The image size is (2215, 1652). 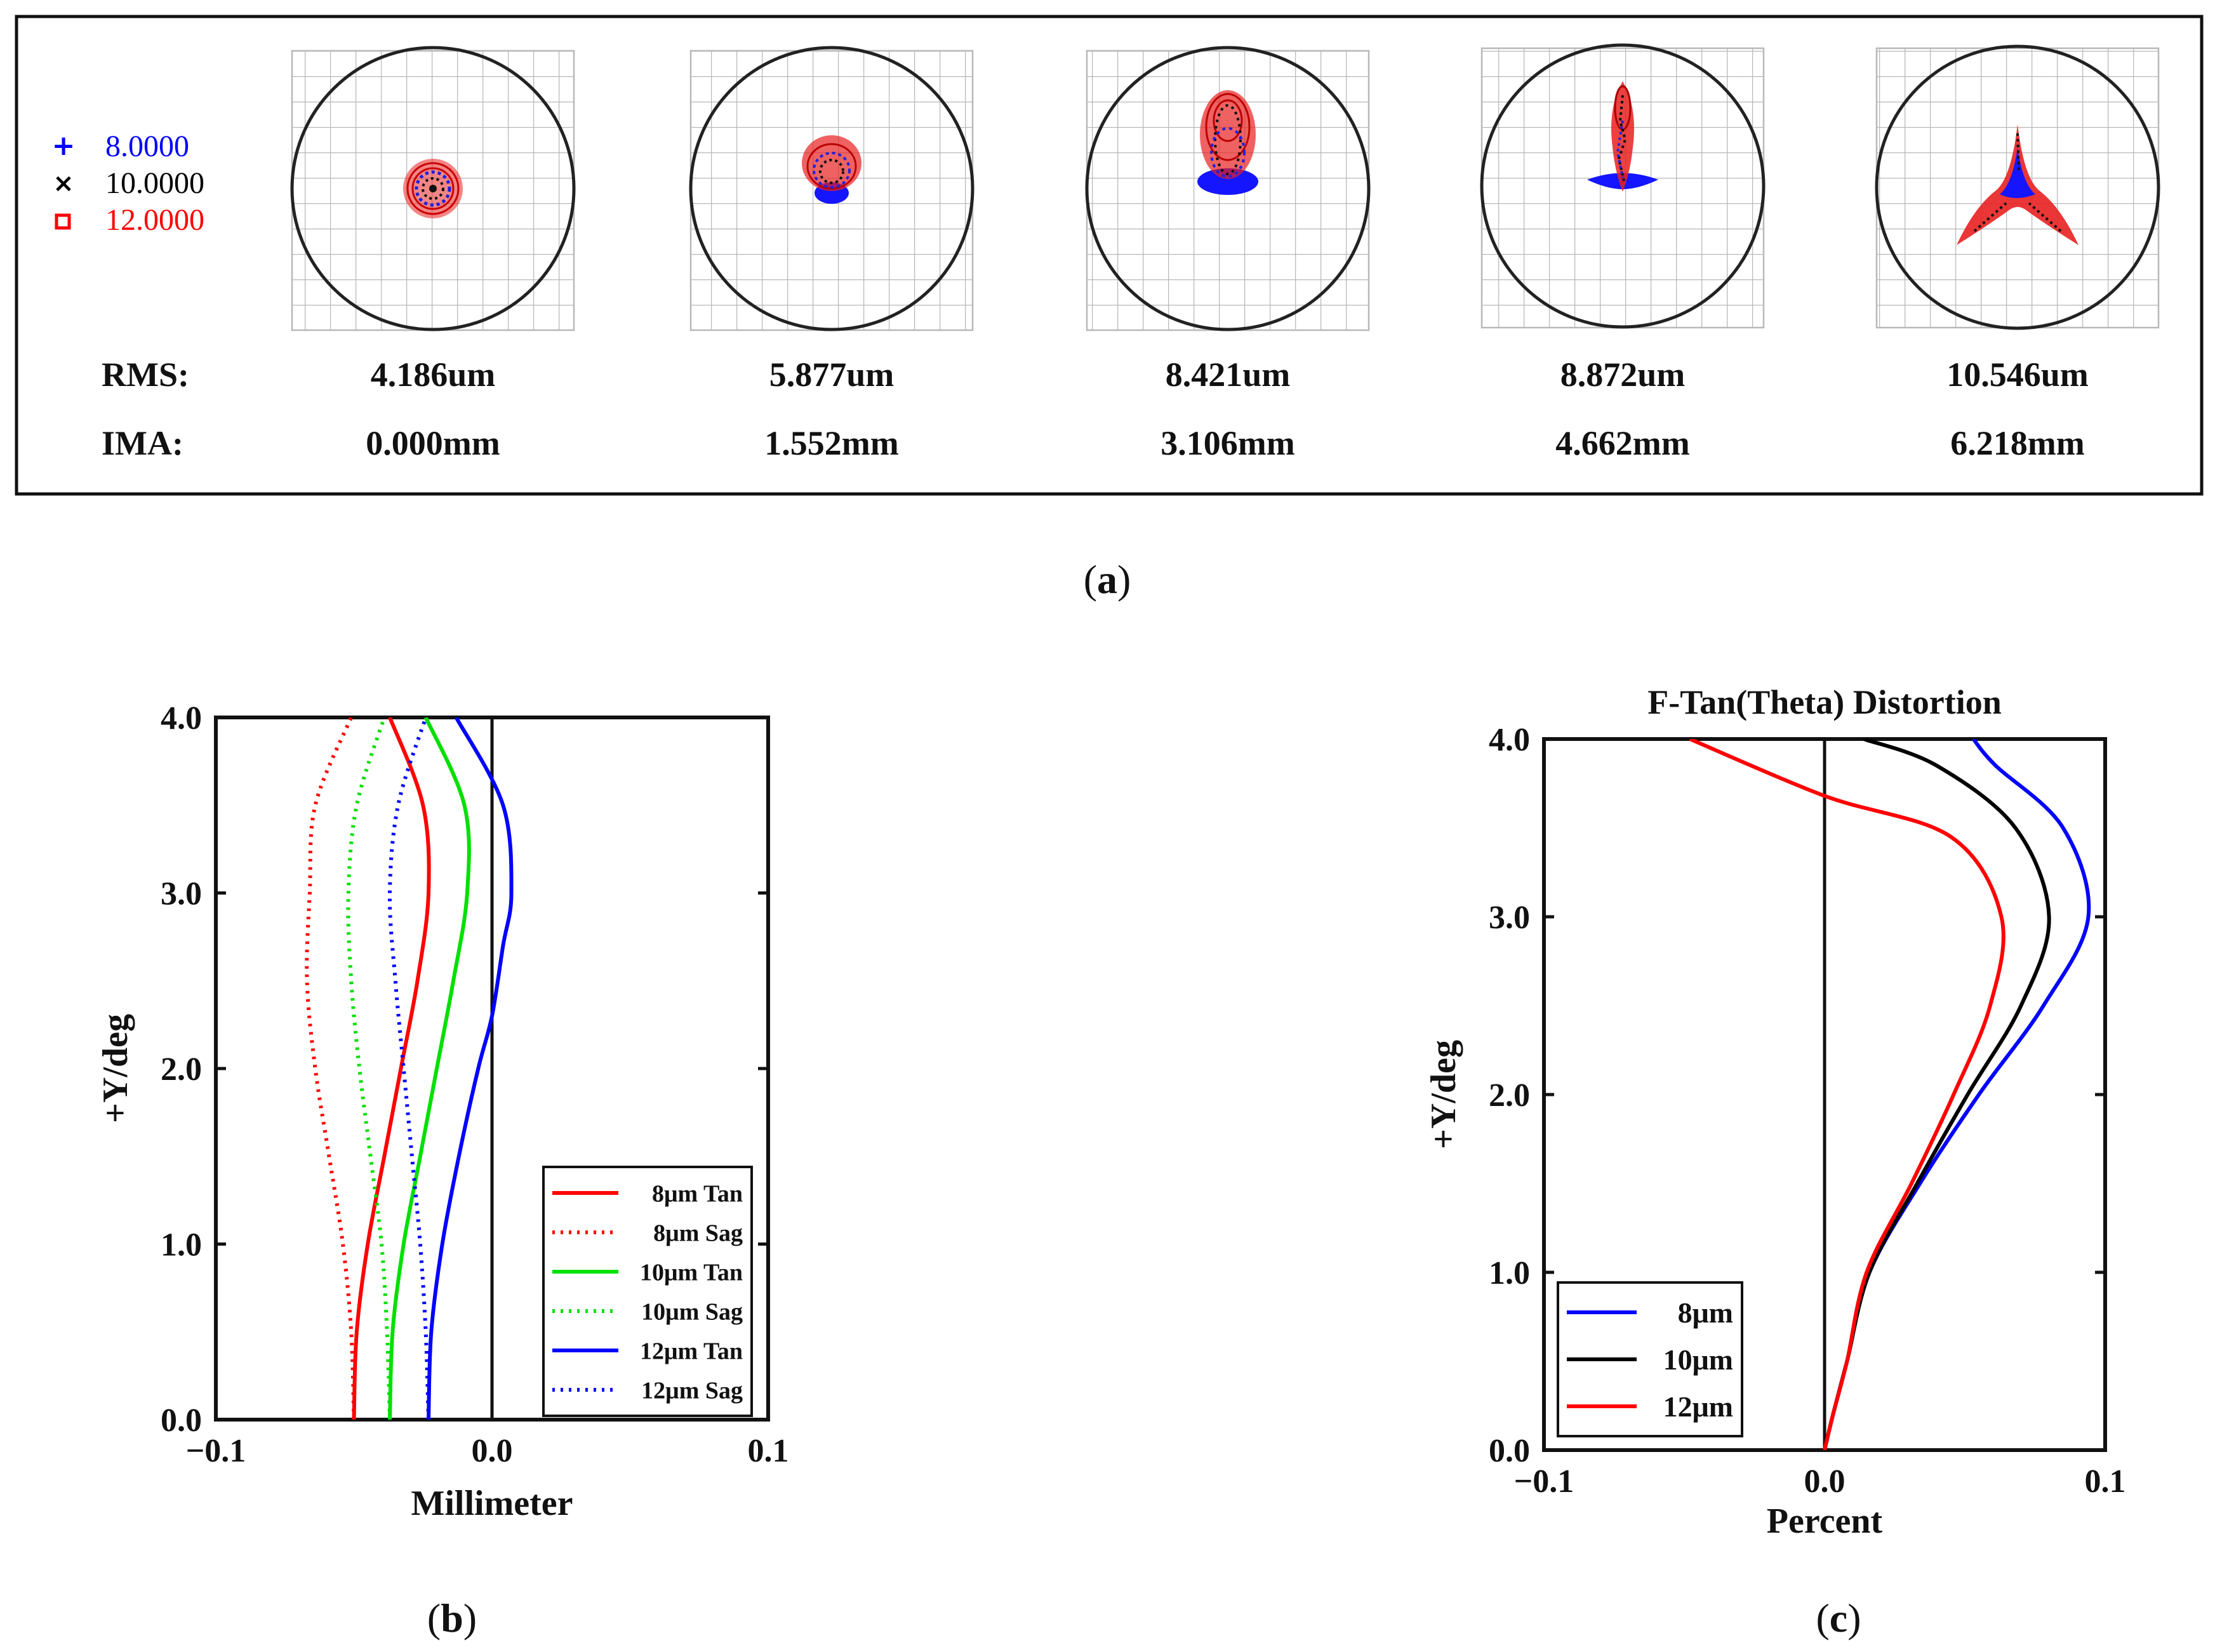 I want to click on chart-c-ytick-label: 4.0, so click(x=1509, y=740).